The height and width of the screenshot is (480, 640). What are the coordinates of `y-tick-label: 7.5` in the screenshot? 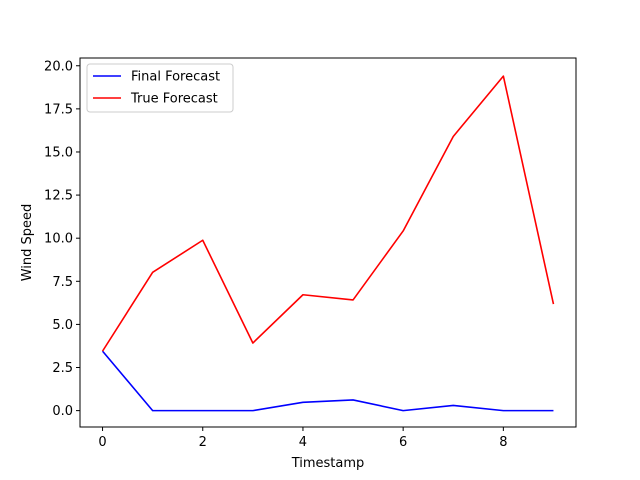 It's located at (62, 282).